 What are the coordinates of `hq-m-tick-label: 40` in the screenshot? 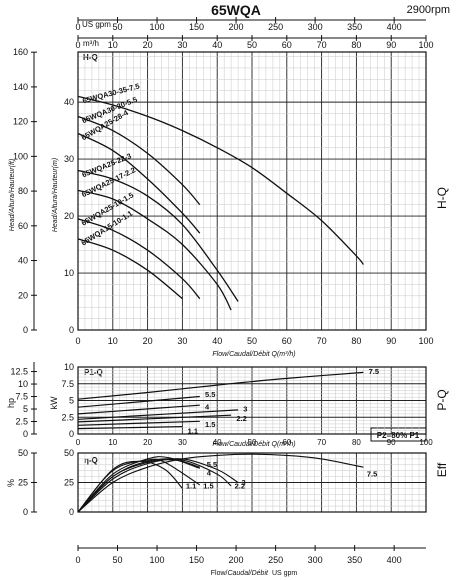 It's located at (69, 102).